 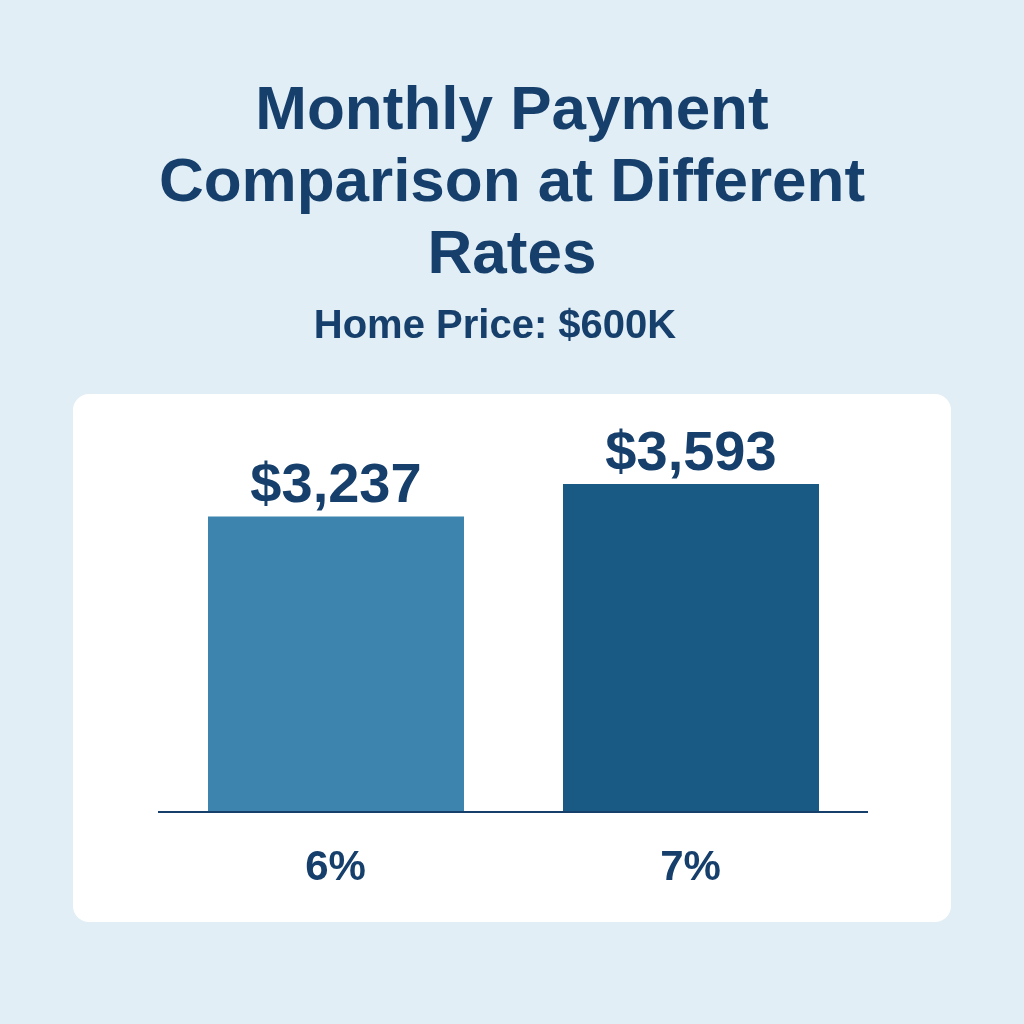 I want to click on data-label: $3,237, so click(x=336, y=483).